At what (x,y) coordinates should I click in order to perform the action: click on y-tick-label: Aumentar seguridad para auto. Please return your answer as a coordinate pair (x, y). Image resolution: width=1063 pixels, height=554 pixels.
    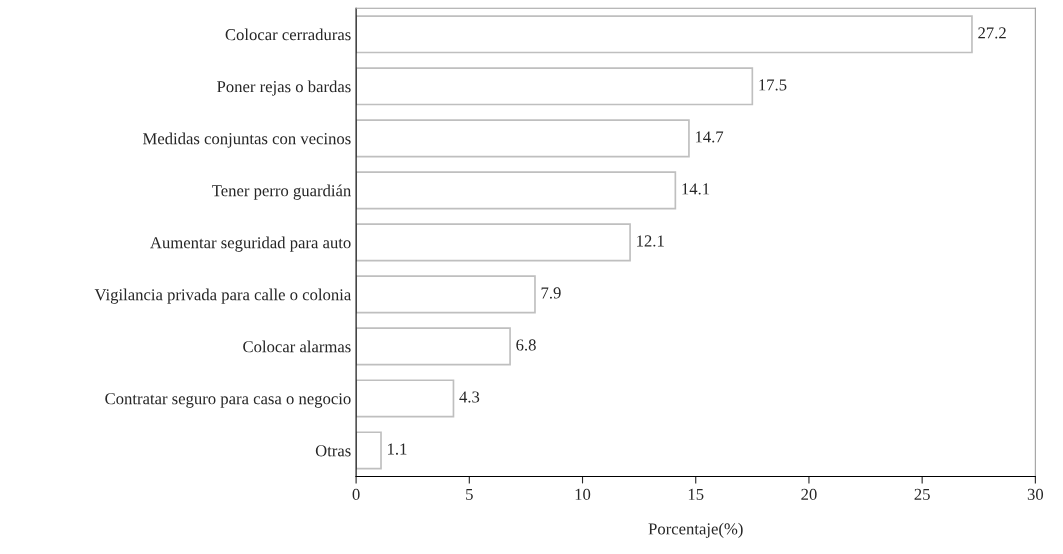
    Looking at the image, I should click on (250, 244).